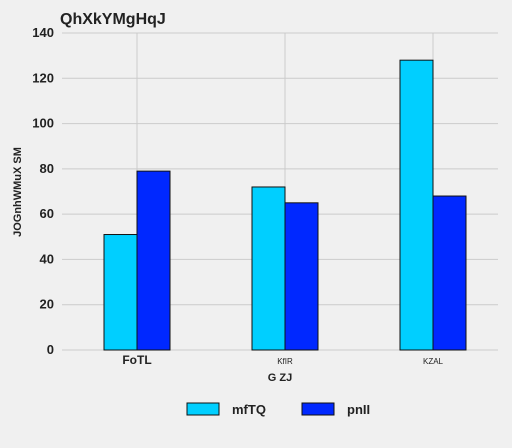 This screenshot has height=448, width=512. Describe the element at coordinates (47, 304) in the screenshot. I see `y-tick-label: 20` at that location.